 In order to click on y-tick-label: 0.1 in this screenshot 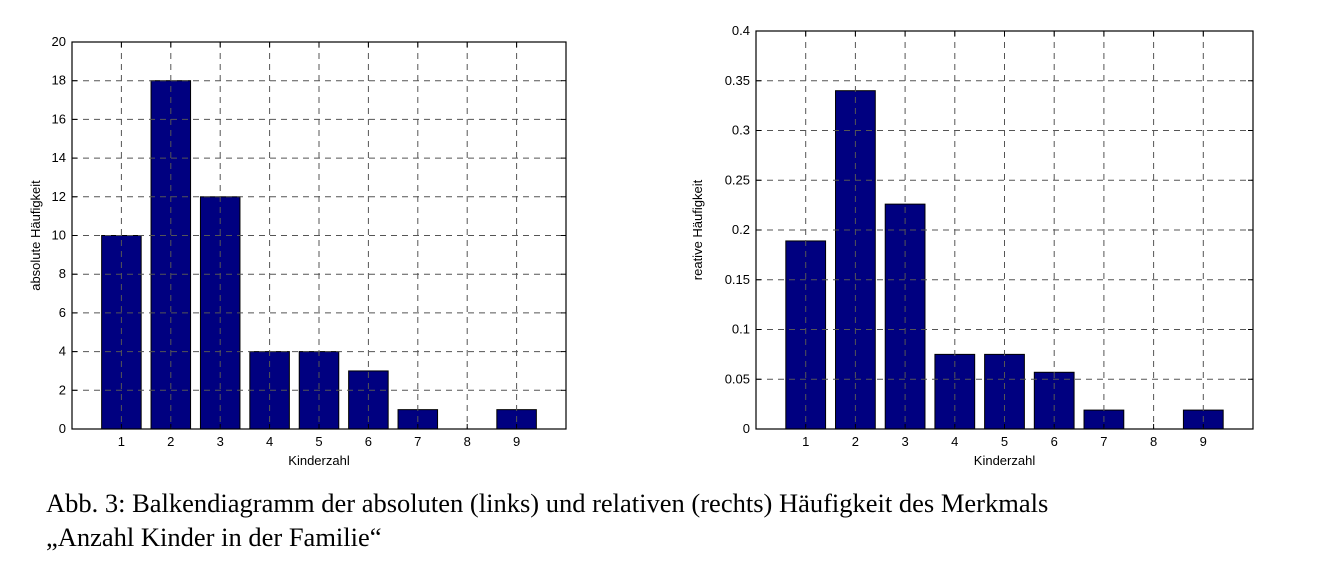, I will do `click(741, 329)`.